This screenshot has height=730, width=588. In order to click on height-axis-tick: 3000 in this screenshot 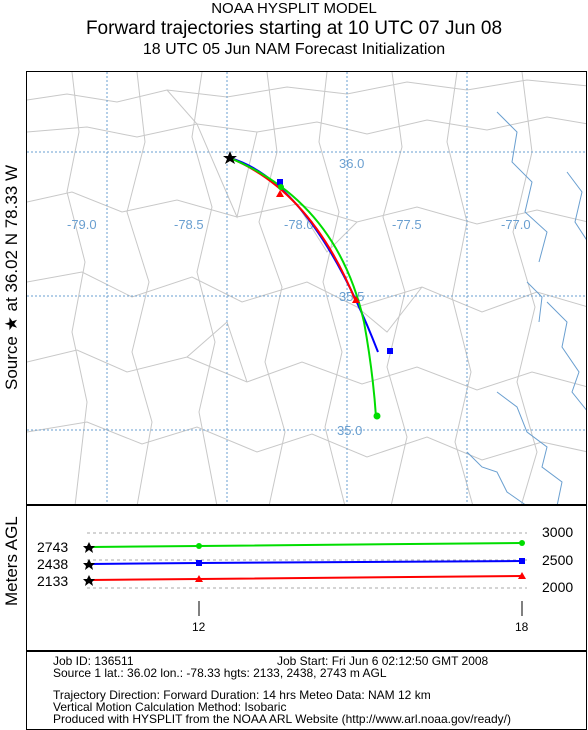, I will do `click(558, 532)`.